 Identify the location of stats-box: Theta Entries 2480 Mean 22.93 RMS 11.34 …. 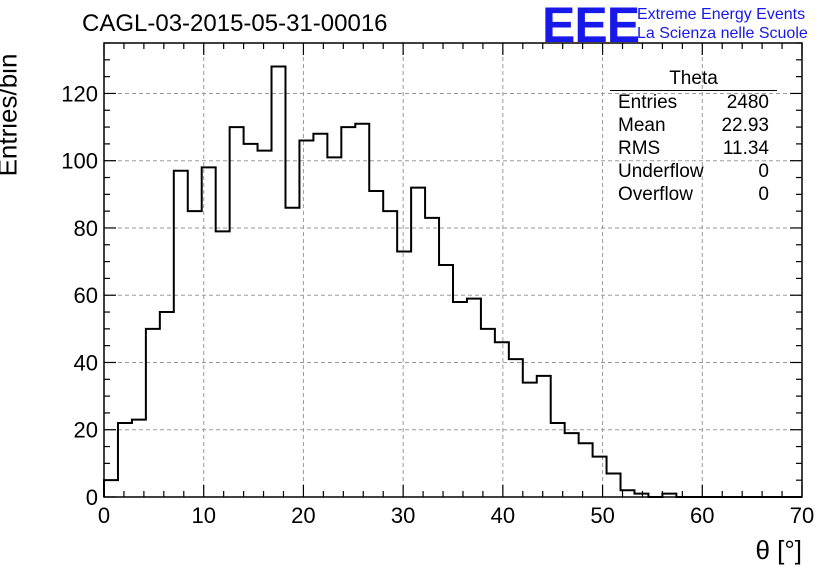
(693, 137).